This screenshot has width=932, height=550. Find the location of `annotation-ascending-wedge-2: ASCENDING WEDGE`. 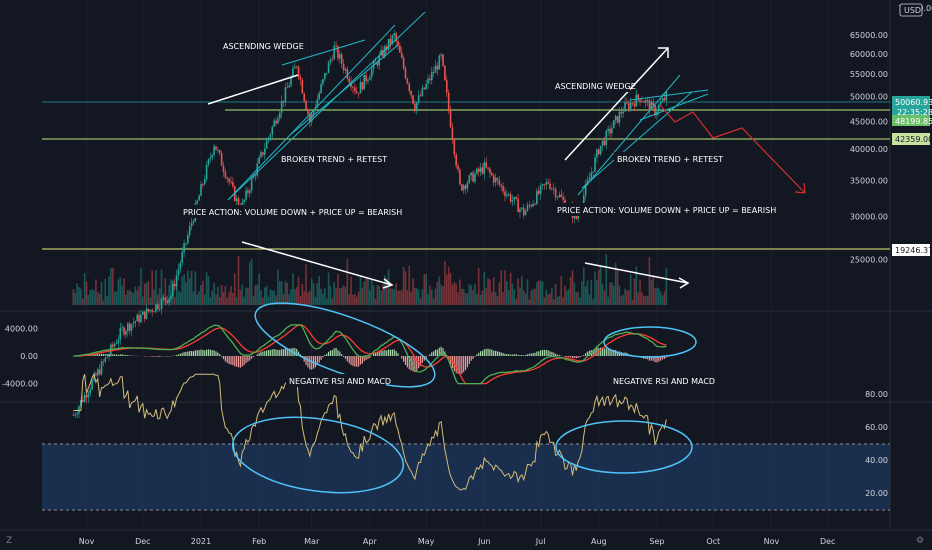

annotation-ascending-wedge-2: ASCENDING WEDGE is located at coordinates (594, 85).